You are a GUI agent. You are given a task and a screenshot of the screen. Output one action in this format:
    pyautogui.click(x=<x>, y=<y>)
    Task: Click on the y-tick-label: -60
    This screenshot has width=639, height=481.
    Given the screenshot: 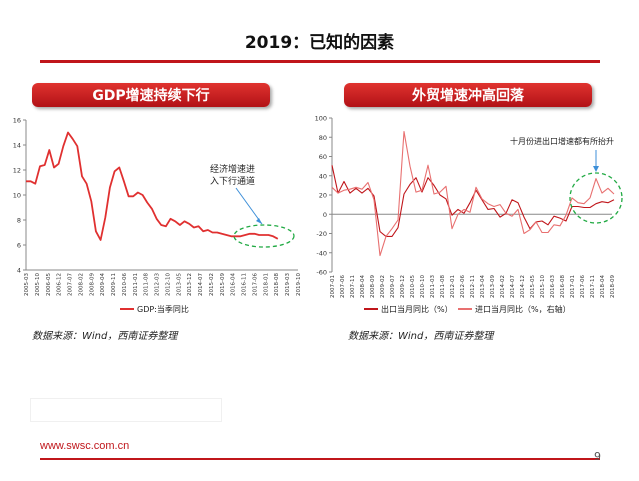 What is the action you would take?
    pyautogui.click(x=321, y=273)
    